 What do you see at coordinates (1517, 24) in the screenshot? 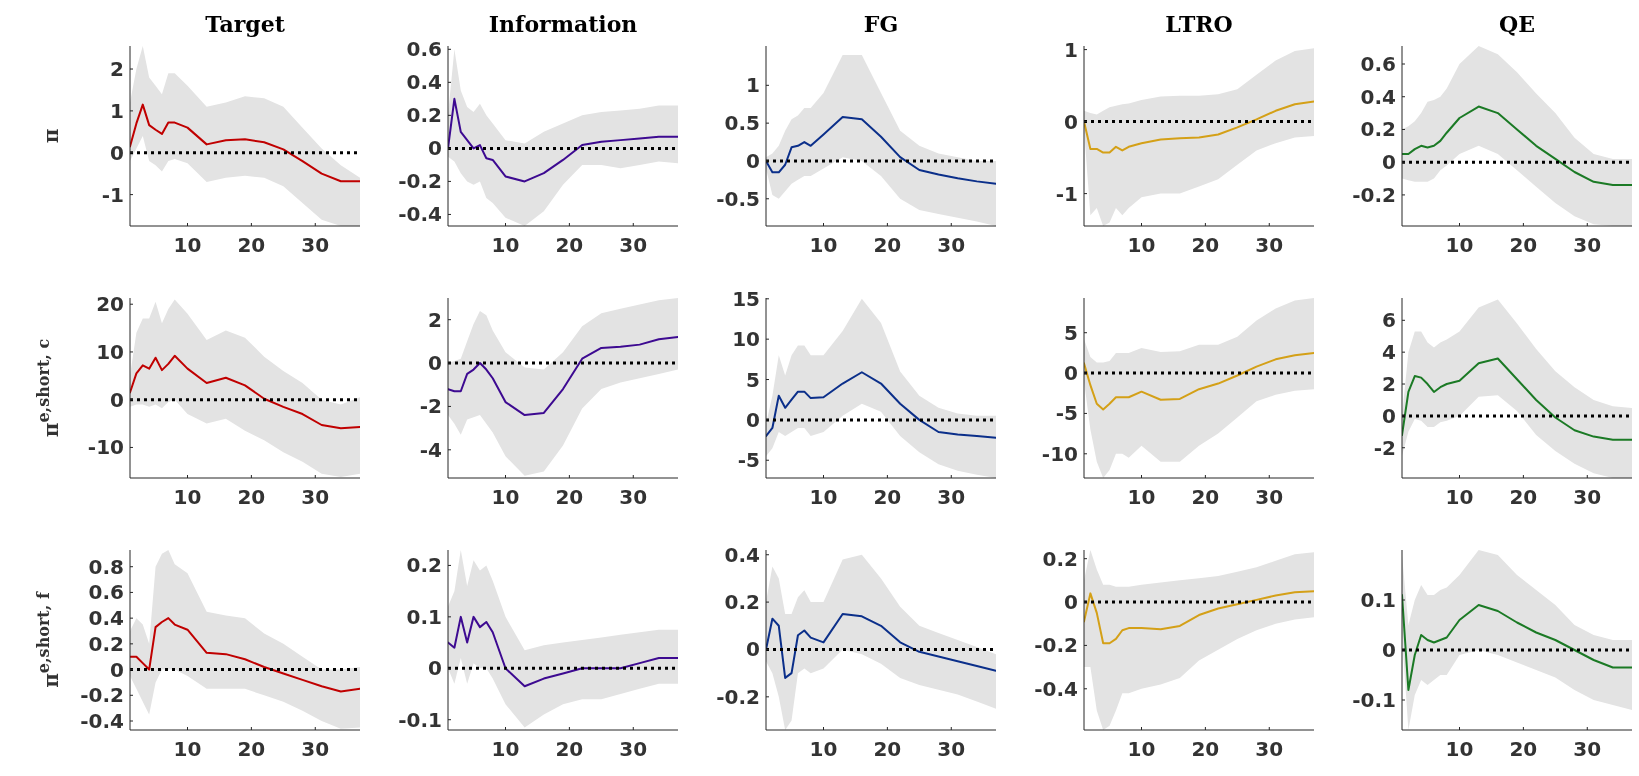
I see `chart-title: QE` at bounding box center [1517, 24].